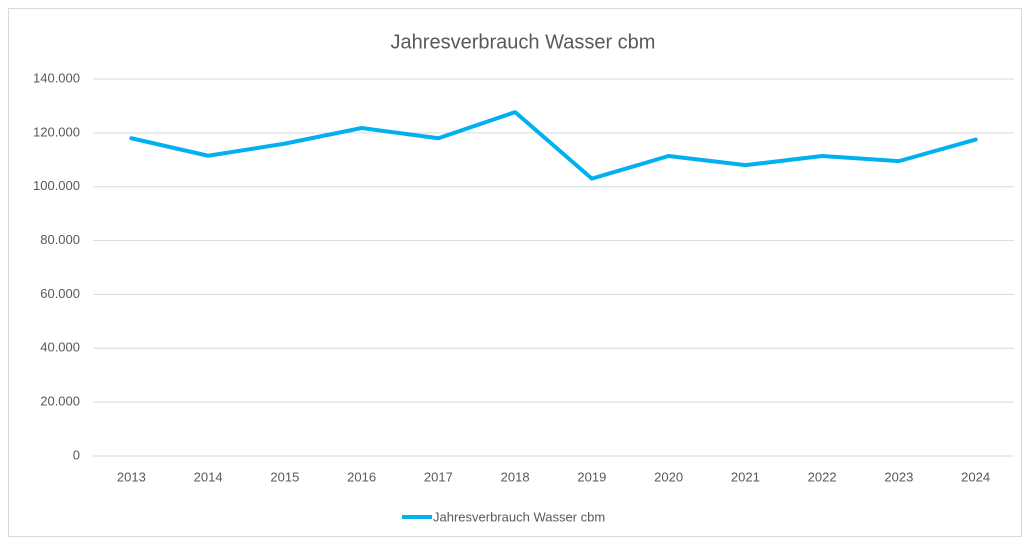 The image size is (1023, 538). What do you see at coordinates (438, 476) in the screenshot?
I see `x-tick-label: 2017` at bounding box center [438, 476].